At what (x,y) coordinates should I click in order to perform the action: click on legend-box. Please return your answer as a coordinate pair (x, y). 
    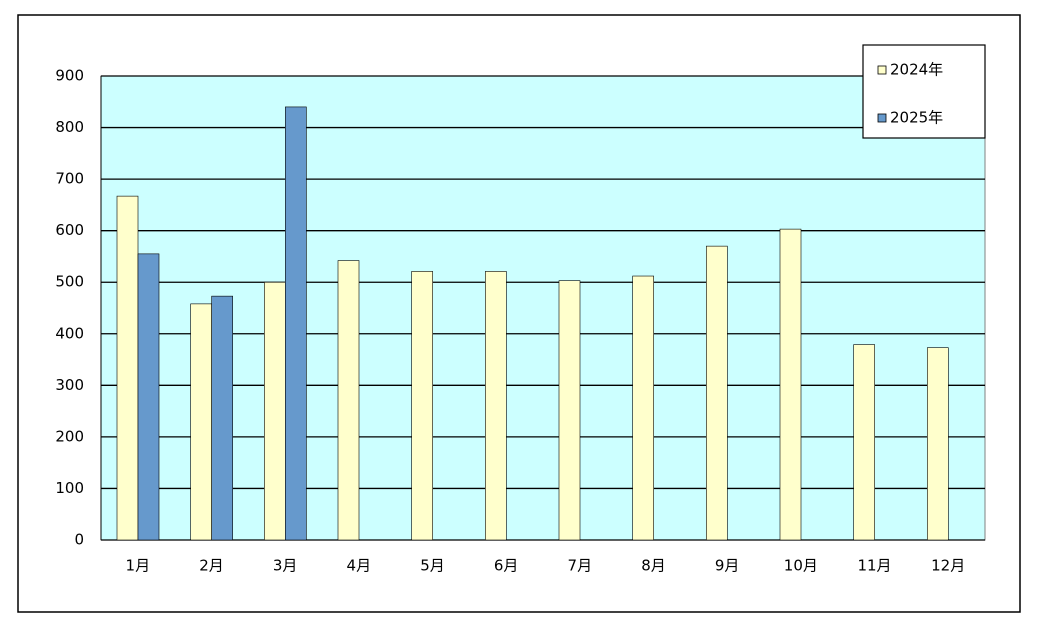
    Looking at the image, I should click on (924, 91).